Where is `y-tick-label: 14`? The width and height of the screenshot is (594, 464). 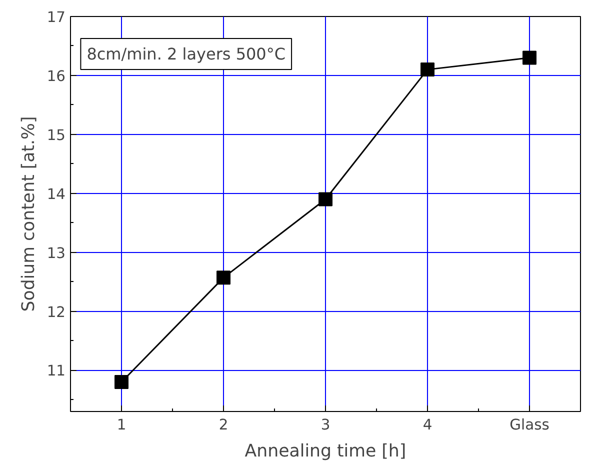 y-tick-label: 14 is located at coordinates (56, 194).